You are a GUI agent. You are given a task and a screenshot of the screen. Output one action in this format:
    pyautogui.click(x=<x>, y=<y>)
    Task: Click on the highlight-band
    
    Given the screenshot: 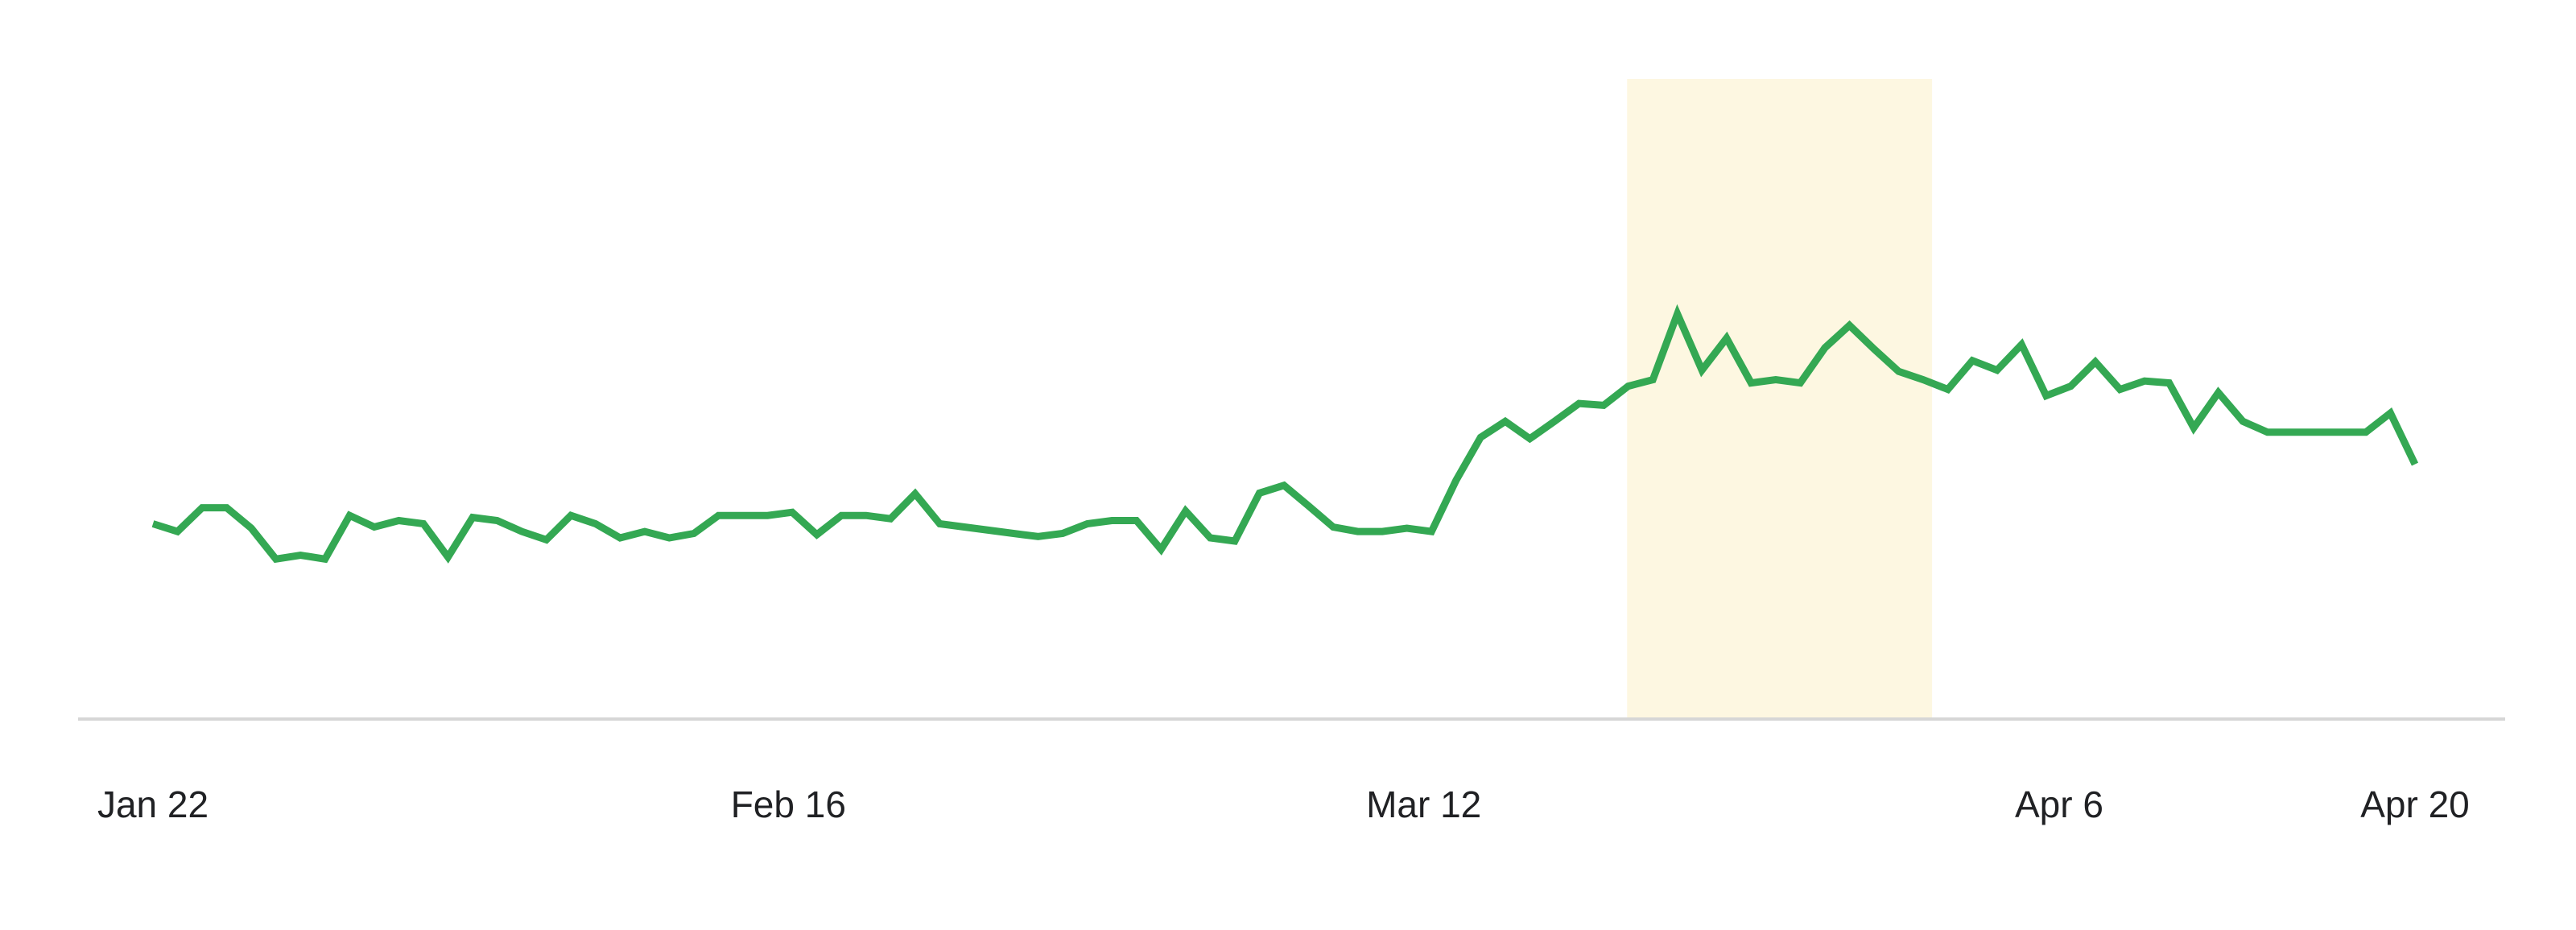 What is the action you would take?
    pyautogui.click(x=1780, y=399)
    